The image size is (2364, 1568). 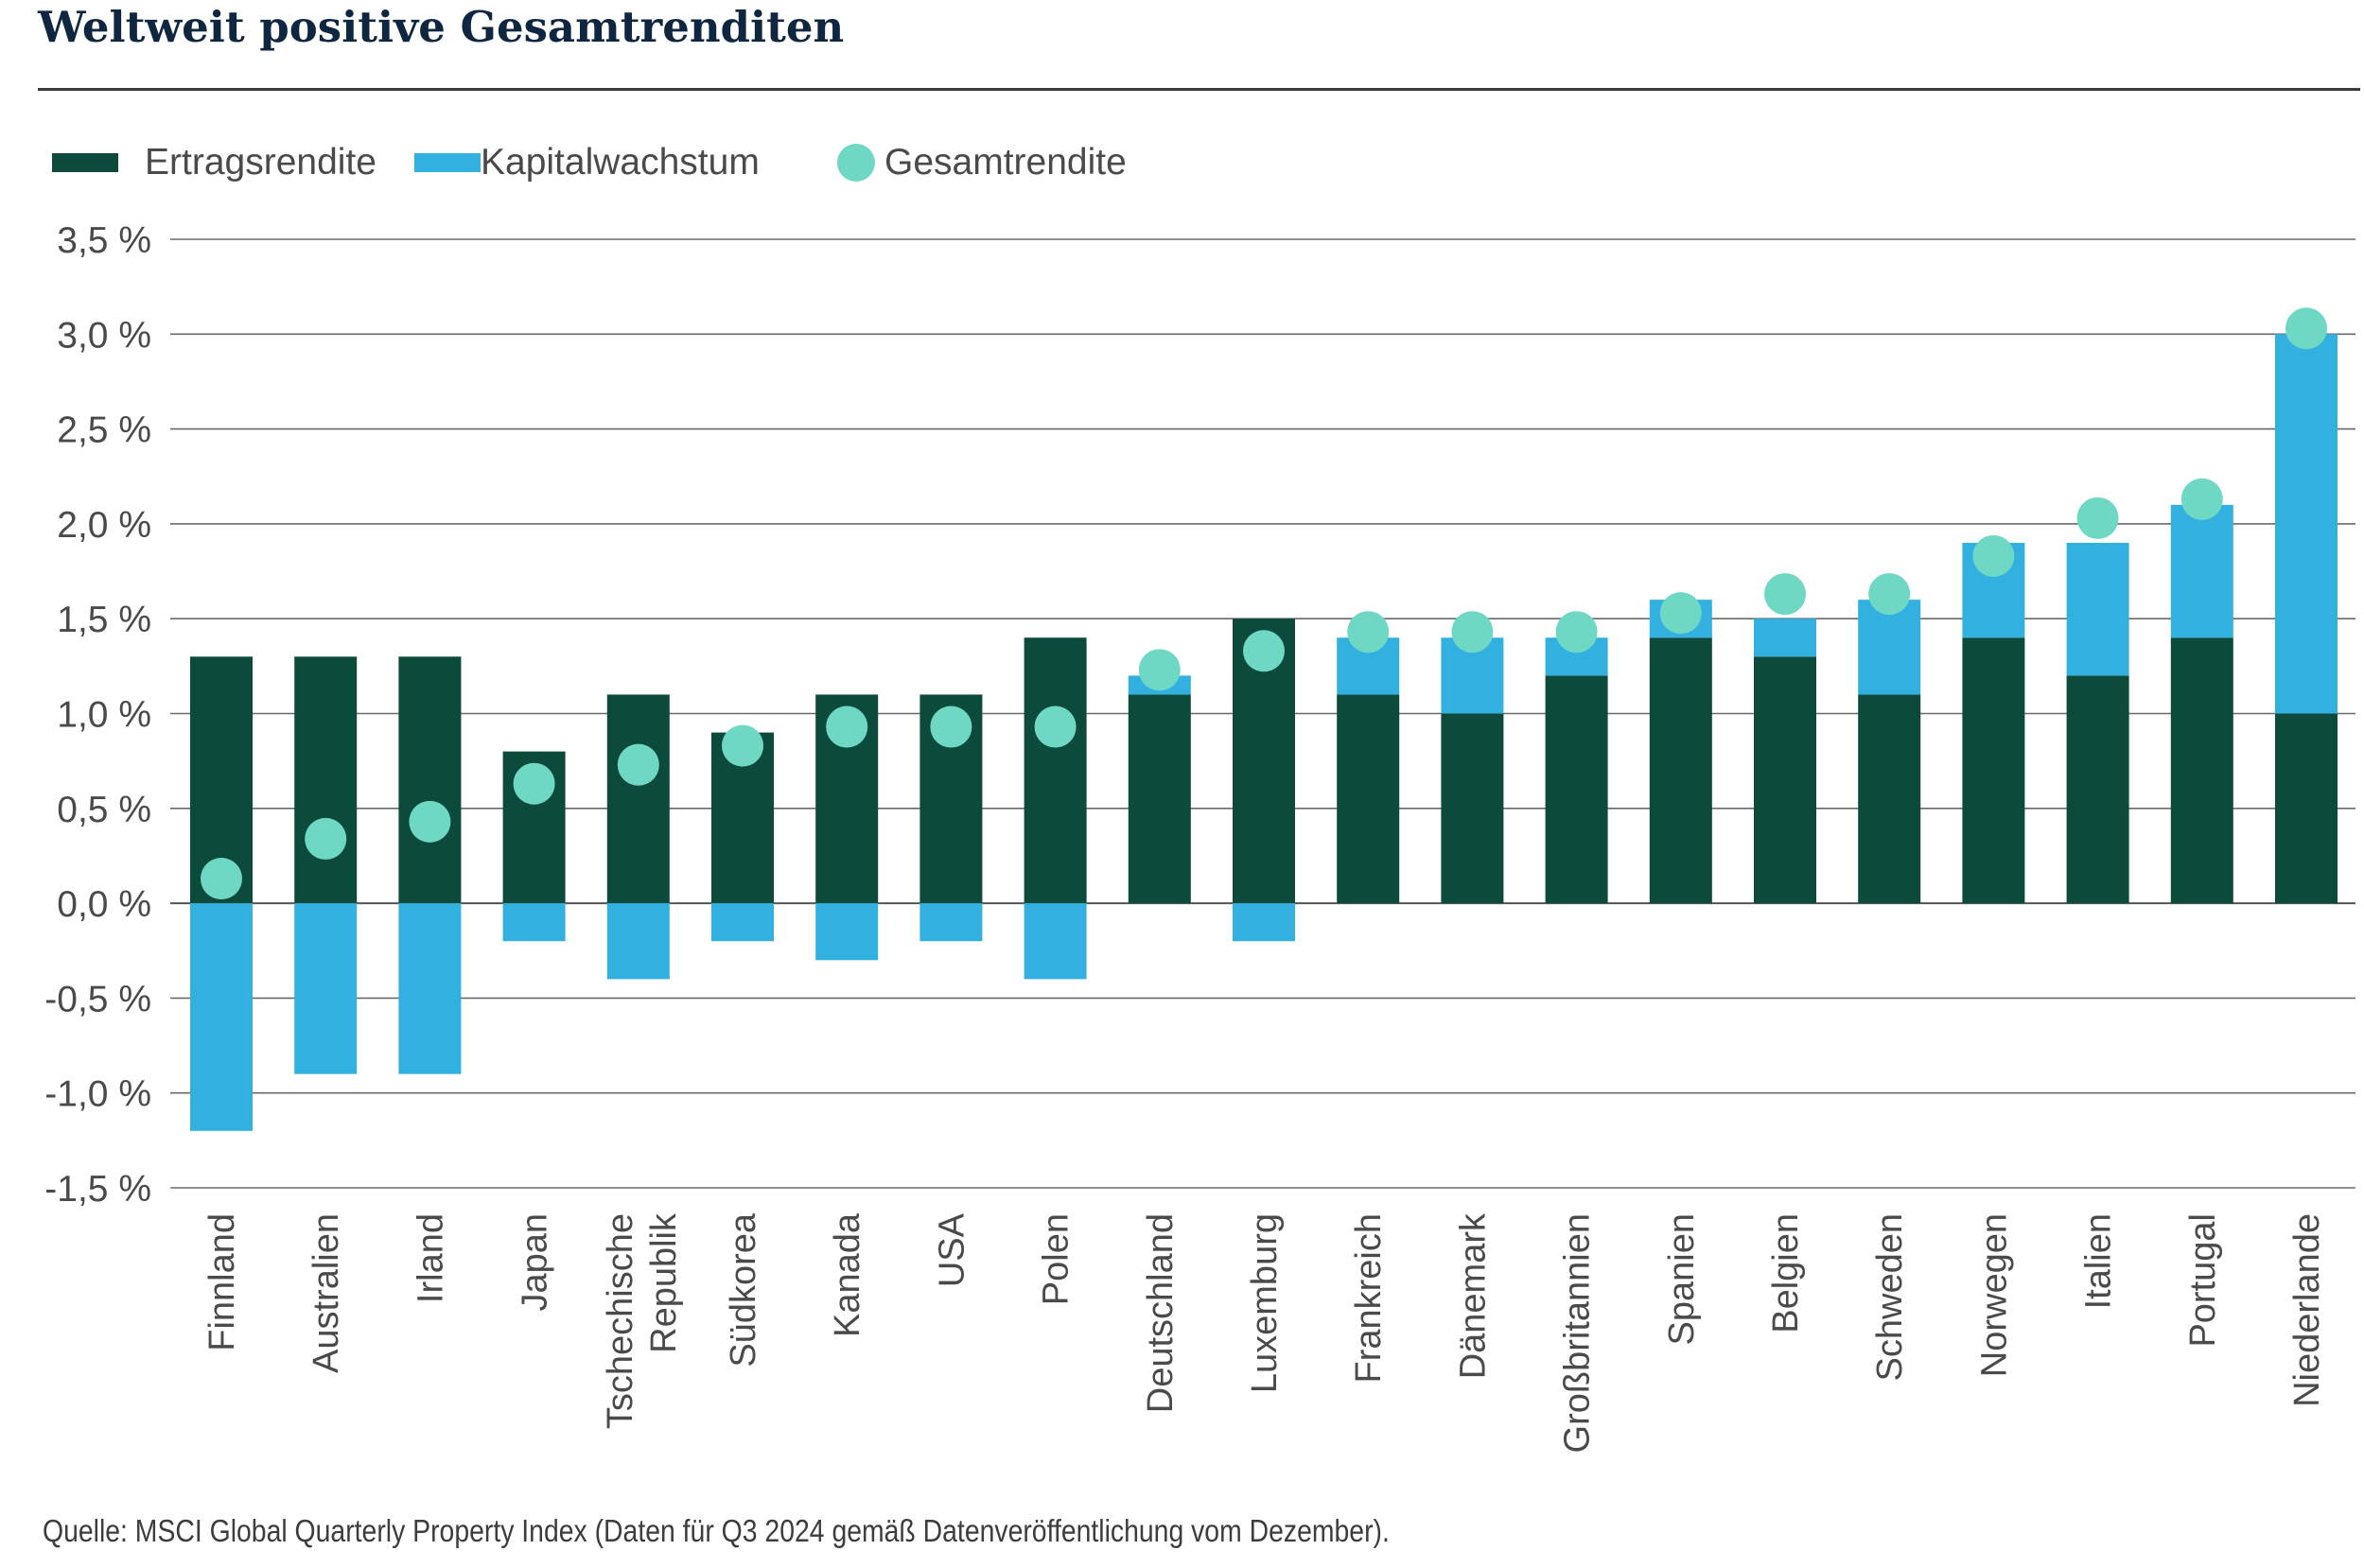 What do you see at coordinates (1369, 1298) in the screenshot?
I see `x-tick-label: Frankreich` at bounding box center [1369, 1298].